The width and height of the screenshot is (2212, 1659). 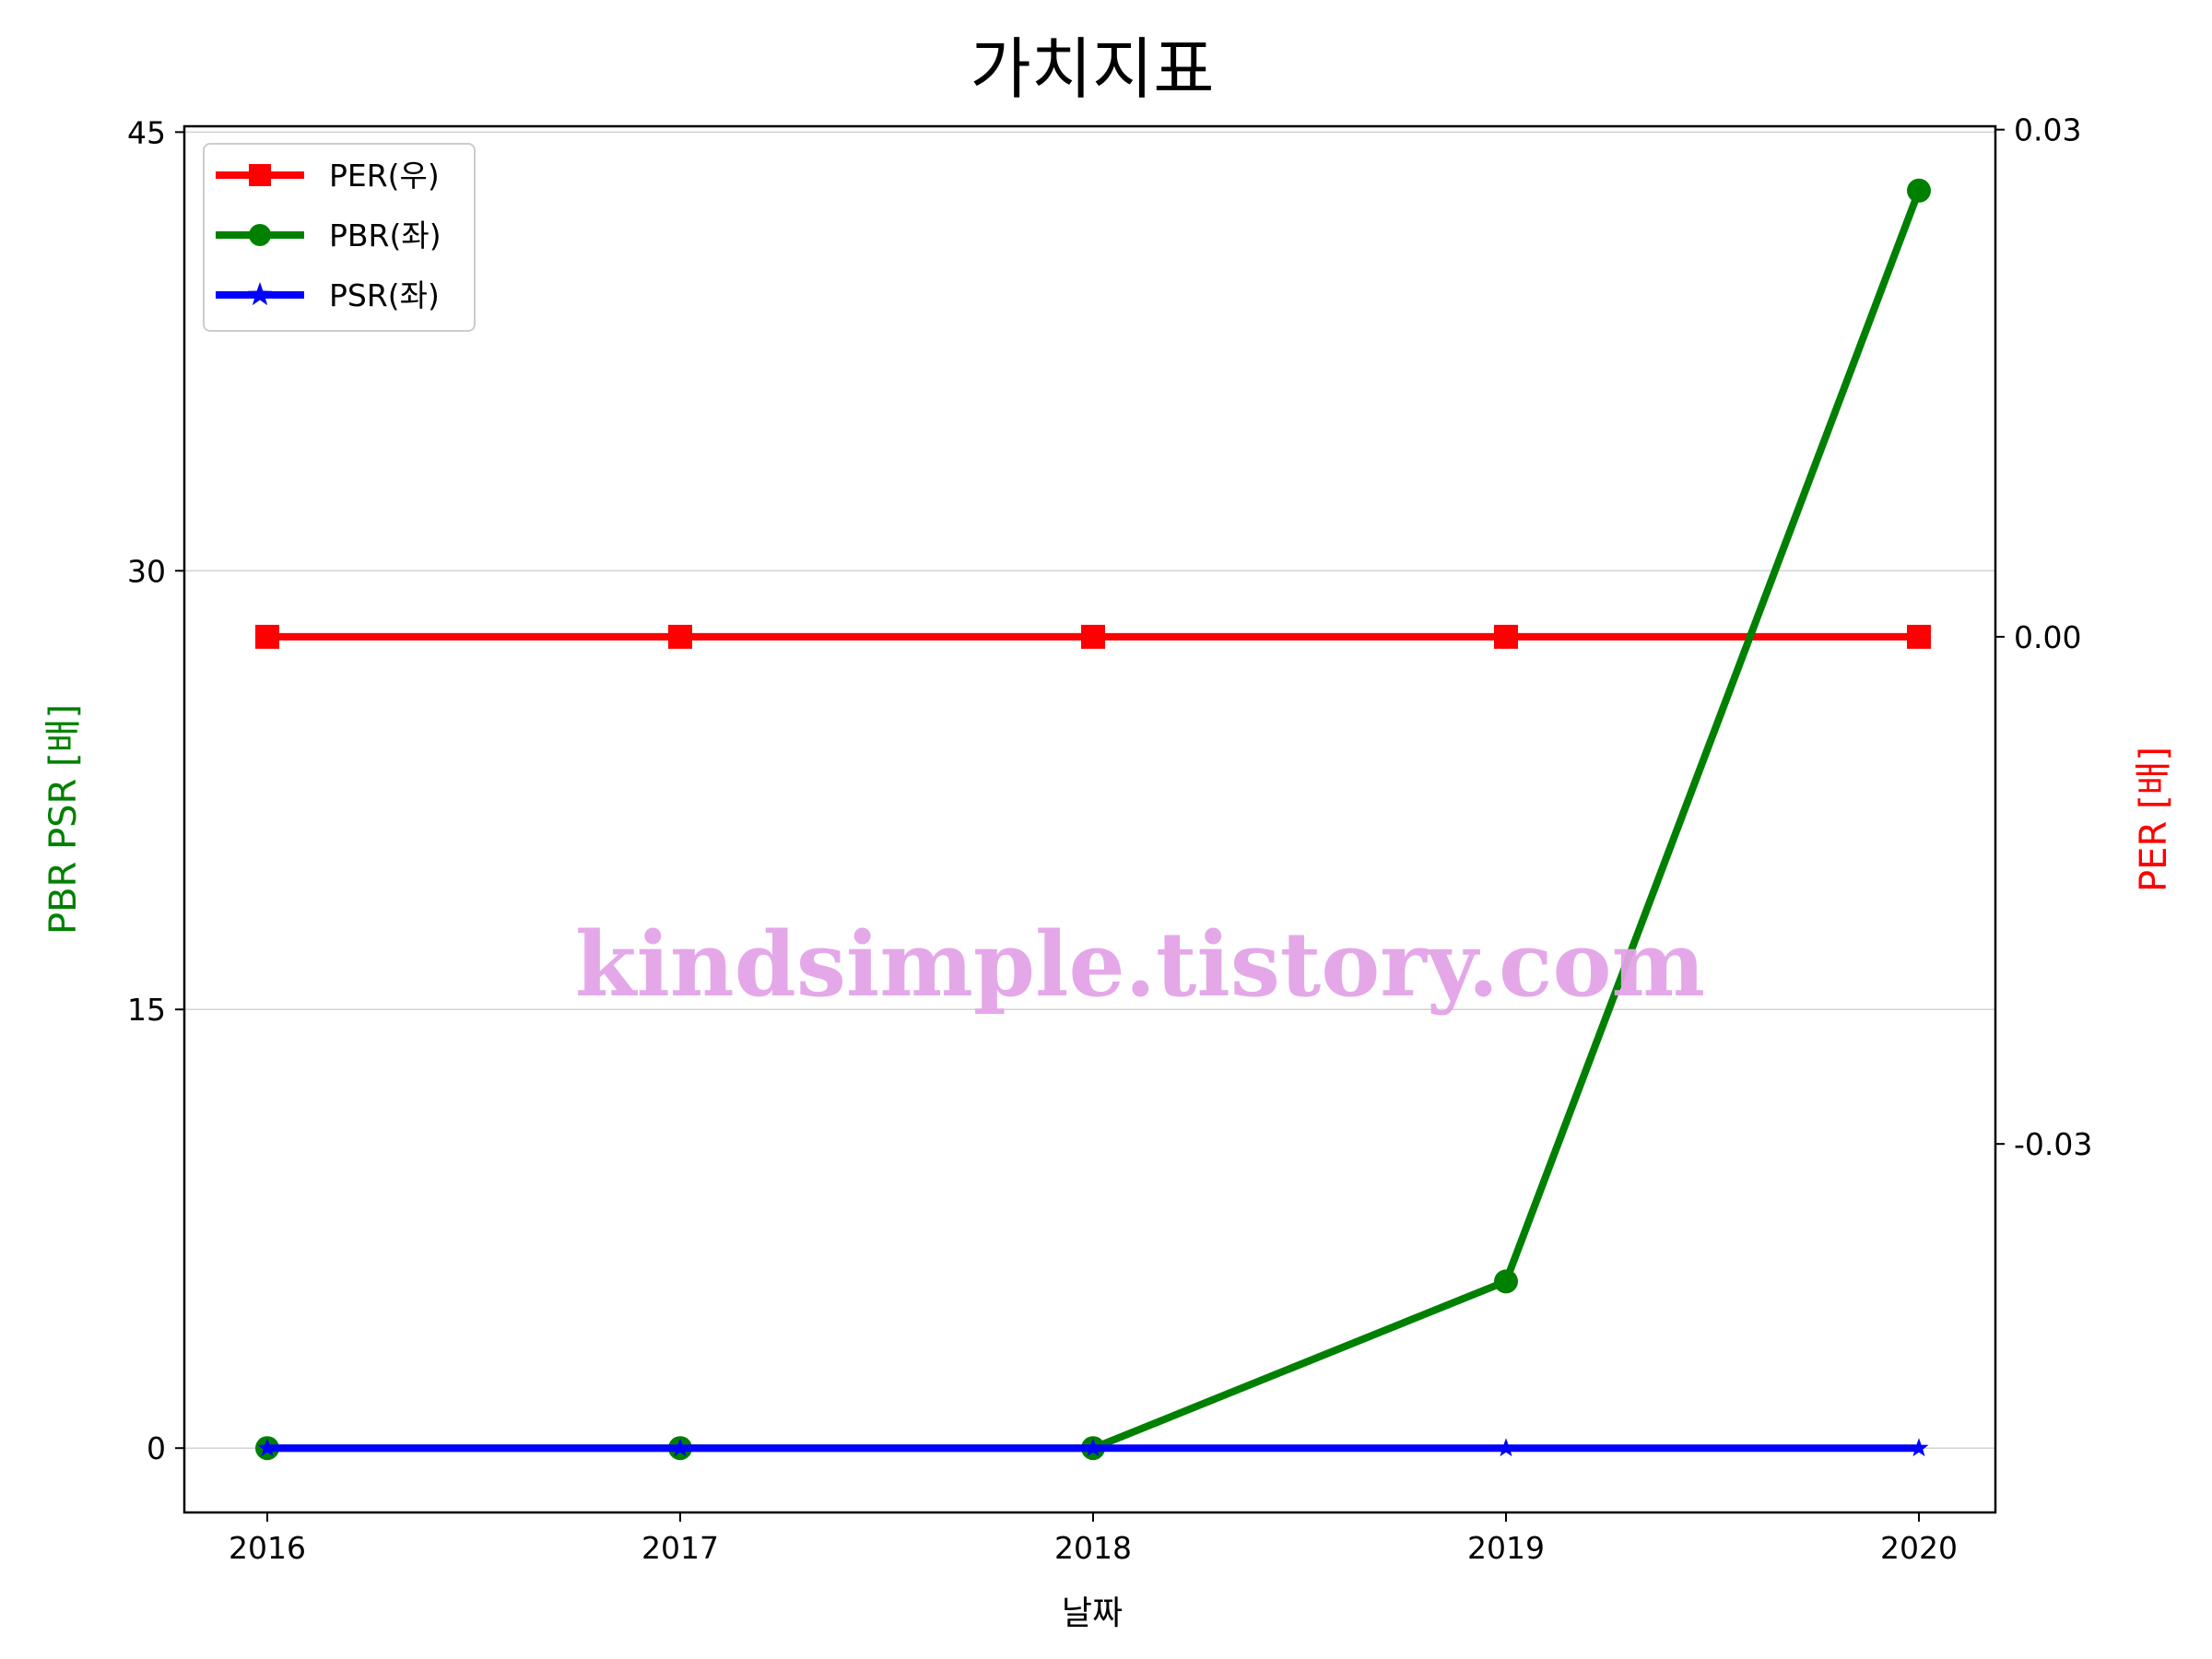 I want to click on legend-marker-pbr, so click(x=260, y=235).